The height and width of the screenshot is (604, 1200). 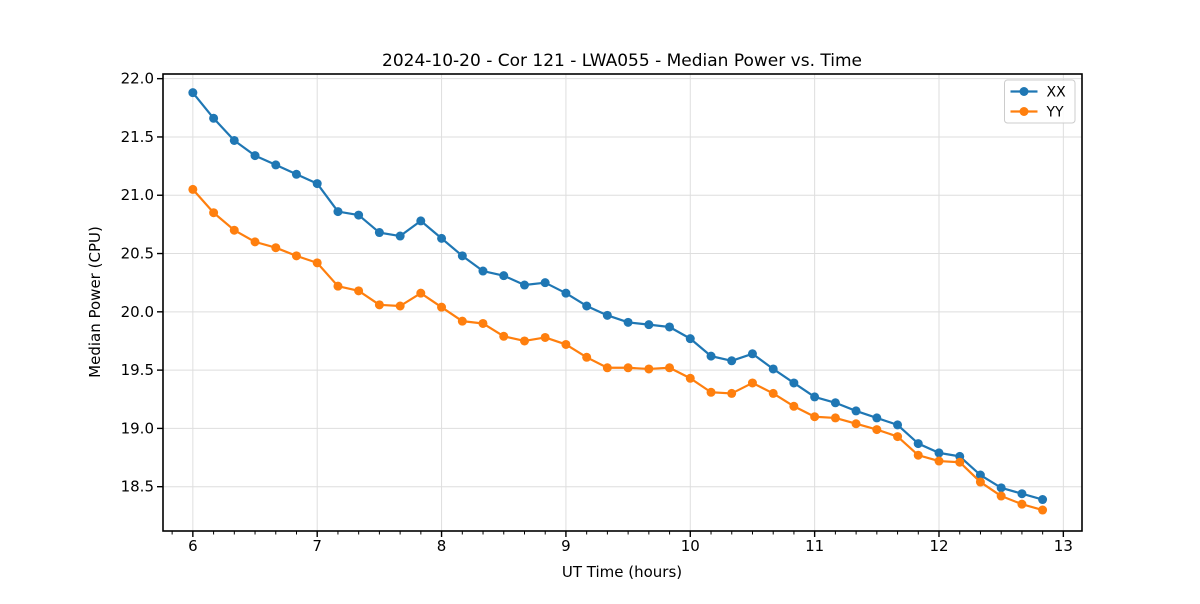 I want to click on legend-label-yy: YY, so click(x=1055, y=113).